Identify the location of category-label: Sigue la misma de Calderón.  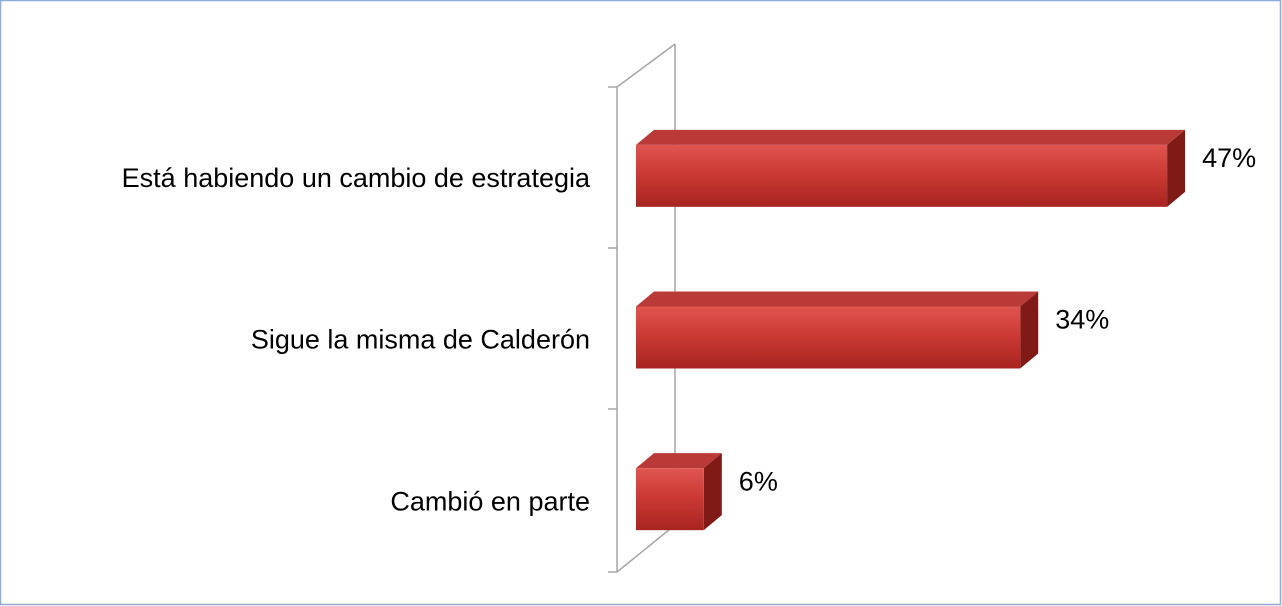
(420, 340).